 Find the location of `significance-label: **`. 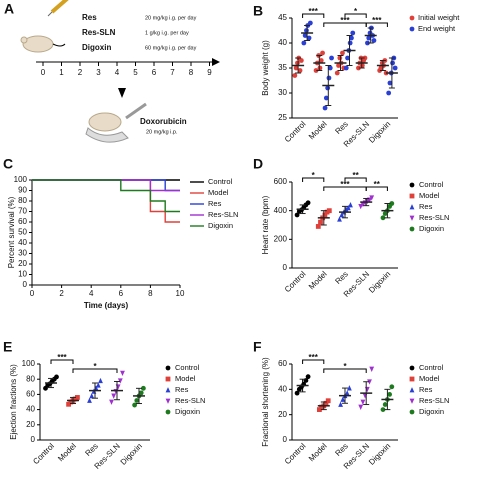

significance-label: ** is located at coordinates (355, 175).